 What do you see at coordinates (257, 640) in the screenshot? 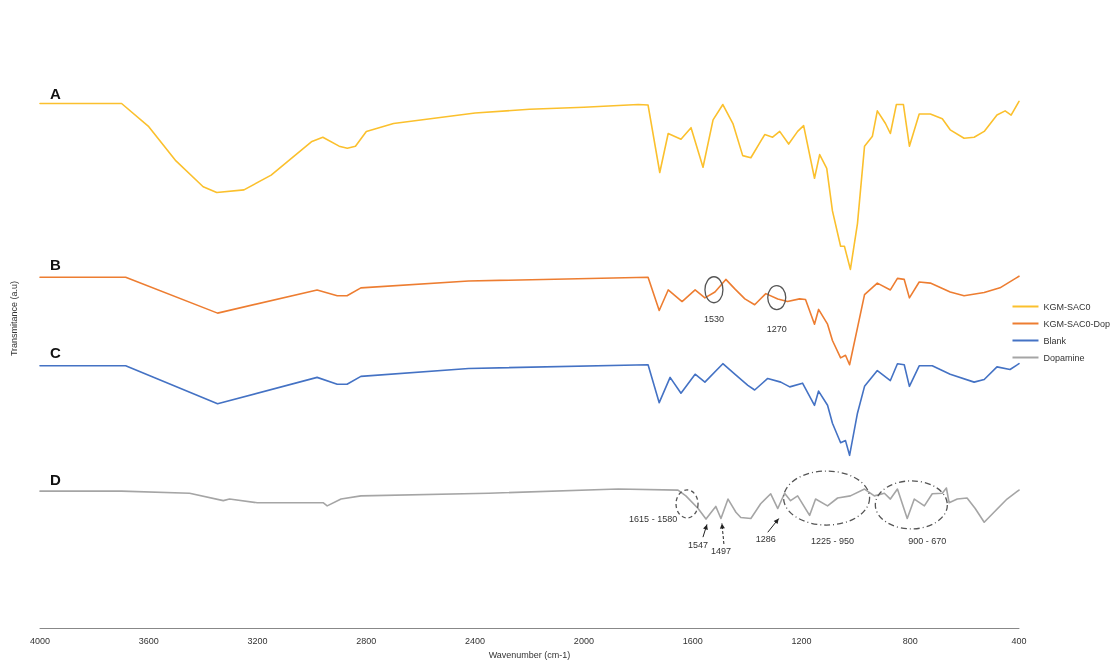
I see `x-tick-label: 3200` at bounding box center [257, 640].